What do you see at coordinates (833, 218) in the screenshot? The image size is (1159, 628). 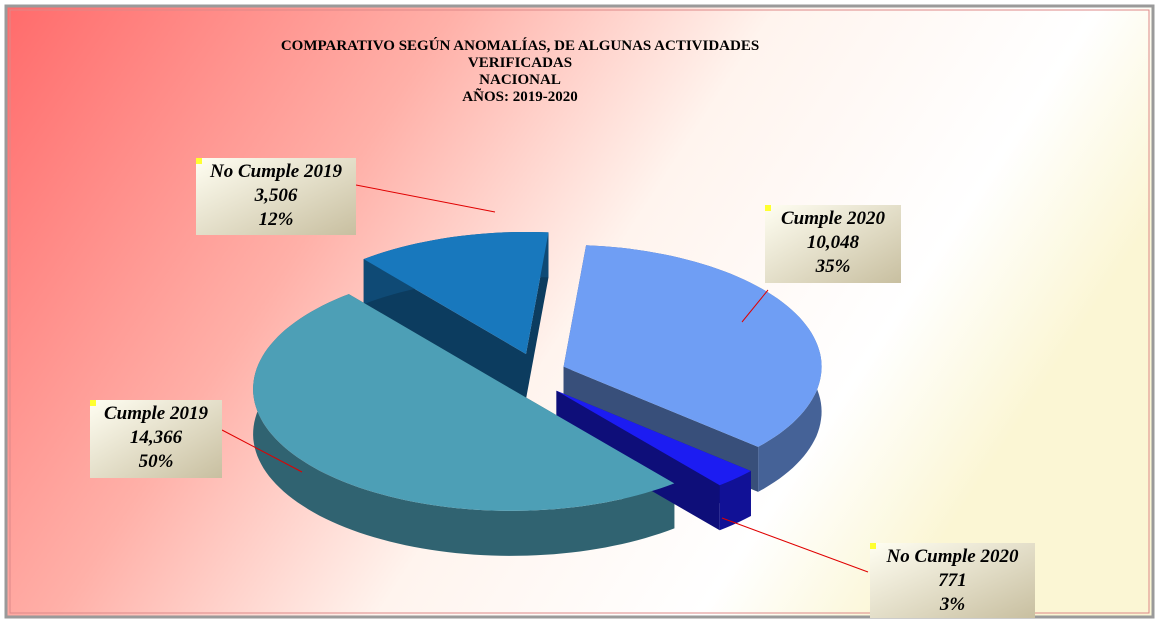 I see `label-category: Cumple 2020` at bounding box center [833, 218].